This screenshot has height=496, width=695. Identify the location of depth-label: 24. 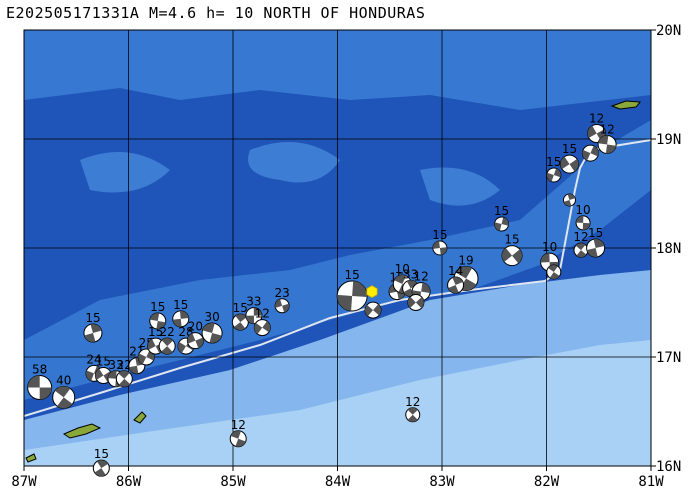
(93, 359).